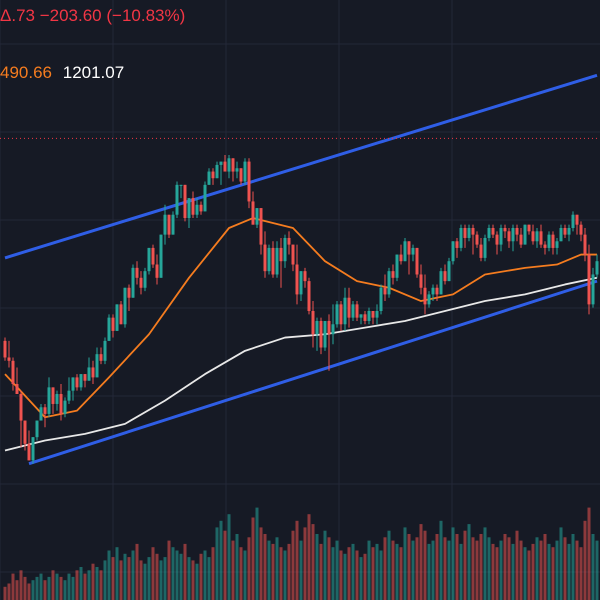 The height and width of the screenshot is (600, 600). Describe the element at coordinates (93, 72) in the screenshot. I see `ma-slow-value: 1201.07` at that location.